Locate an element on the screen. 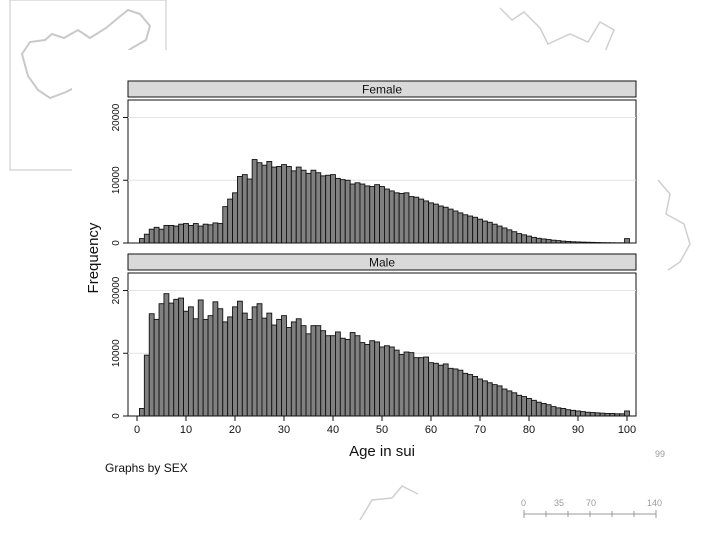 This screenshot has height=540, width=720. map-partial-label: 99 is located at coordinates (660, 454).